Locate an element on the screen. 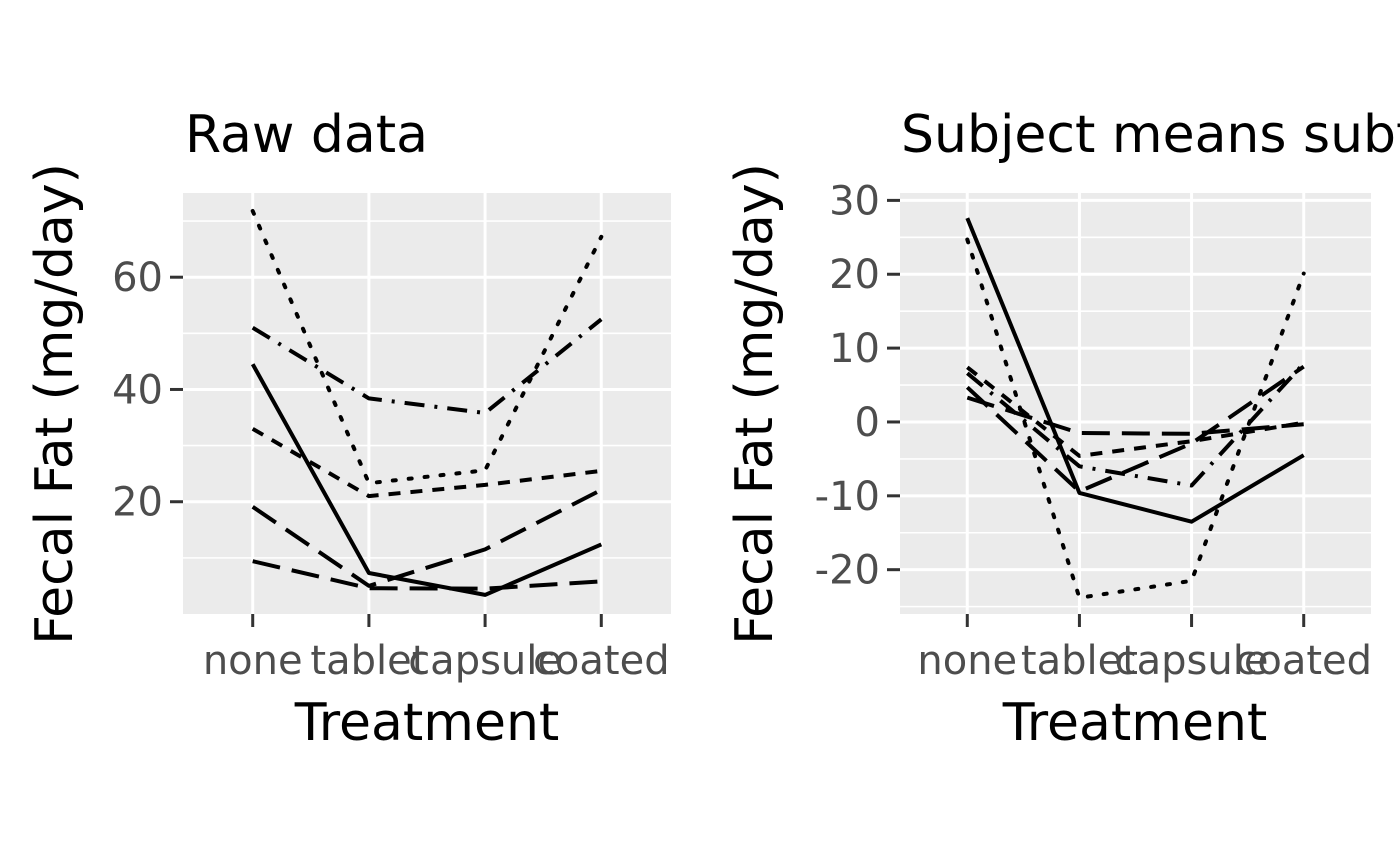 The height and width of the screenshot is (865, 1400). chart-title: Subject means subtracted is located at coordinates (1150, 135).